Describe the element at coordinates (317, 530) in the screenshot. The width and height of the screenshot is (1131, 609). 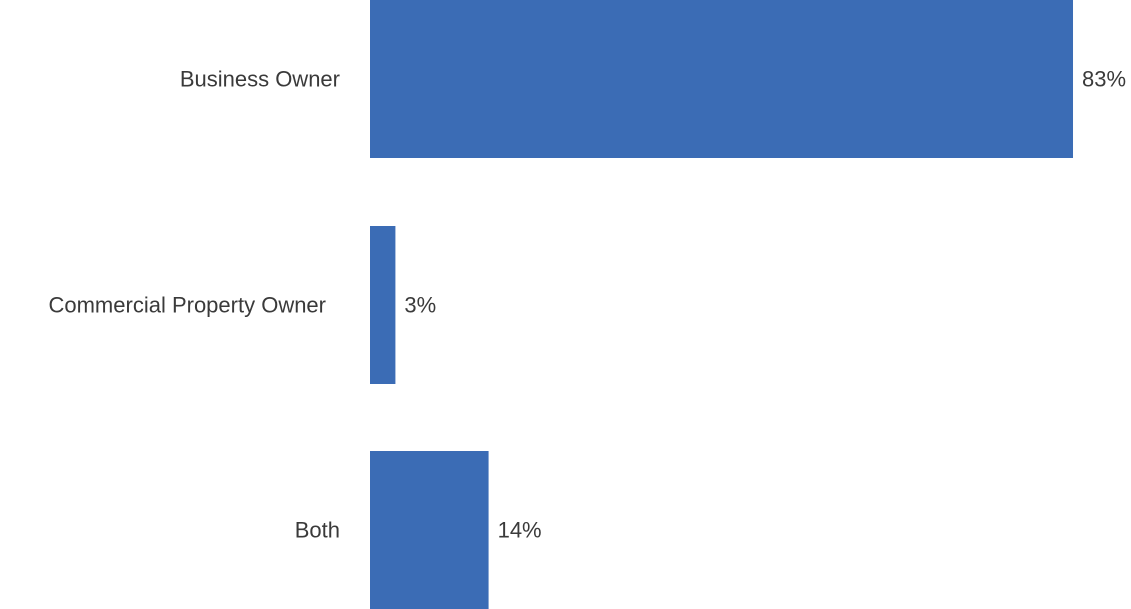
I see `category-label: Both` at that location.